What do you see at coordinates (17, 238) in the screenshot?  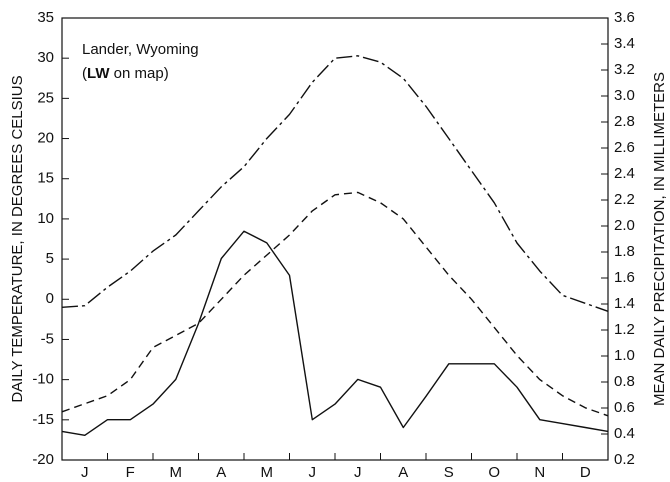 I see `y-axis-label: DAILY TEMPERATURE, IN DEGREES CELSIUS` at bounding box center [17, 238].